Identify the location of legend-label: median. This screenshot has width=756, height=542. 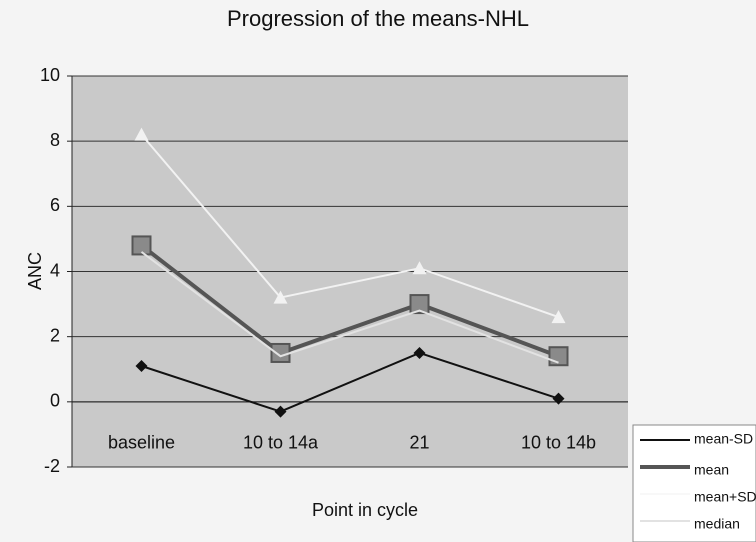
(717, 524).